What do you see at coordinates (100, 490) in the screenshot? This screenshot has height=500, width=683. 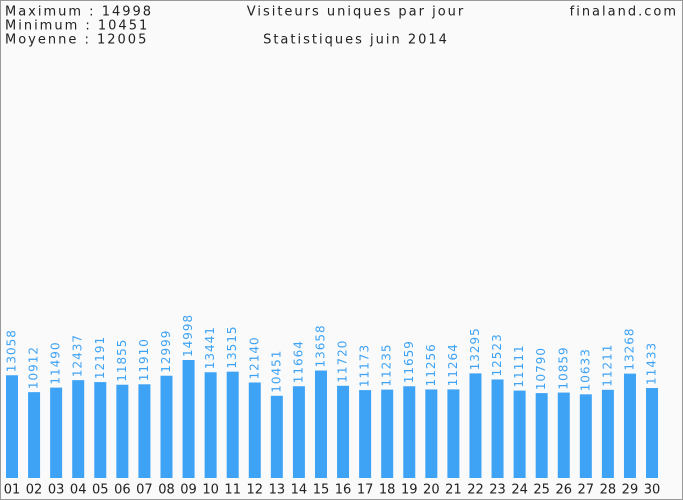 I see `x-tick-label: 05` at bounding box center [100, 490].